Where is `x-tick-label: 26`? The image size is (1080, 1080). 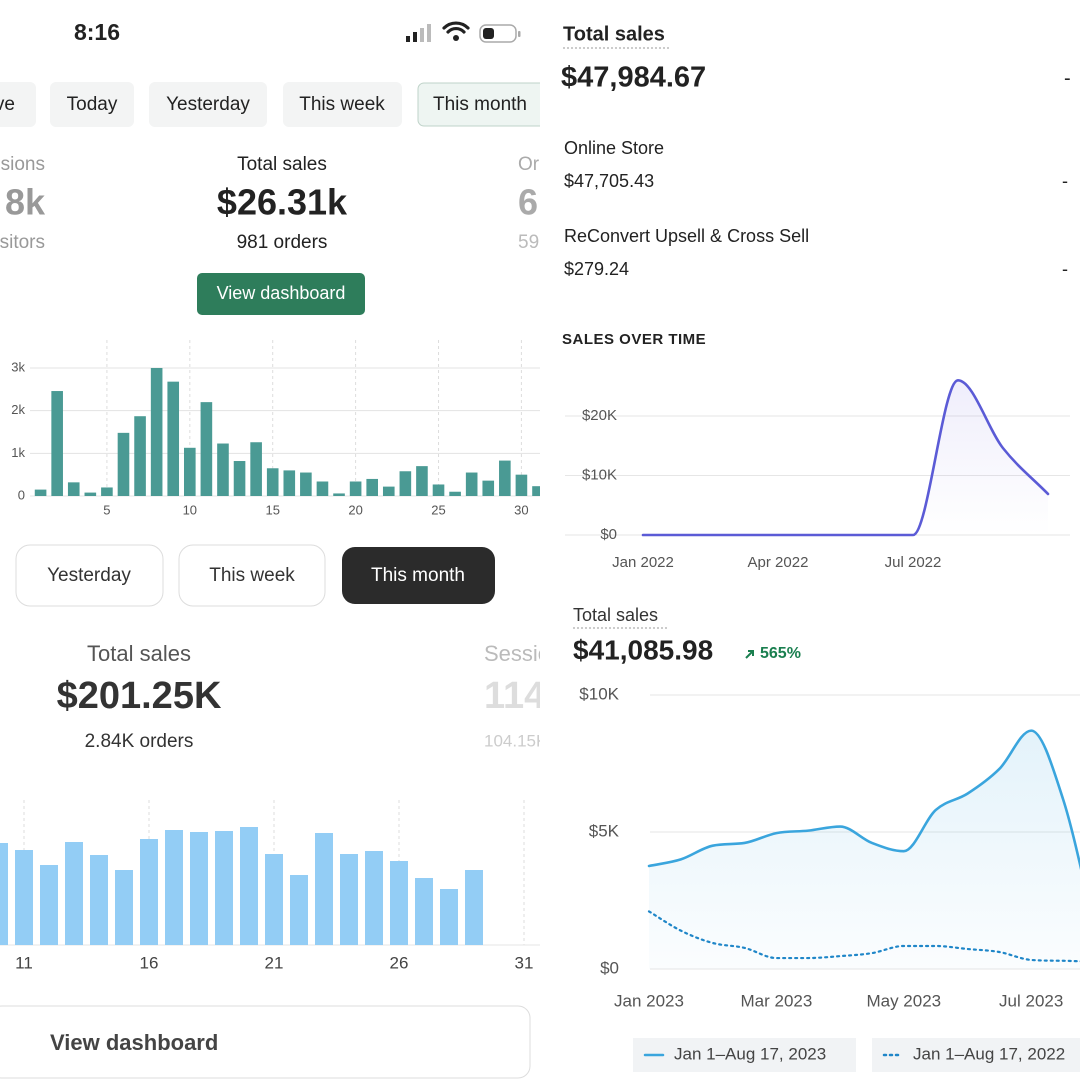 x-tick-label: 26 is located at coordinates (399, 962).